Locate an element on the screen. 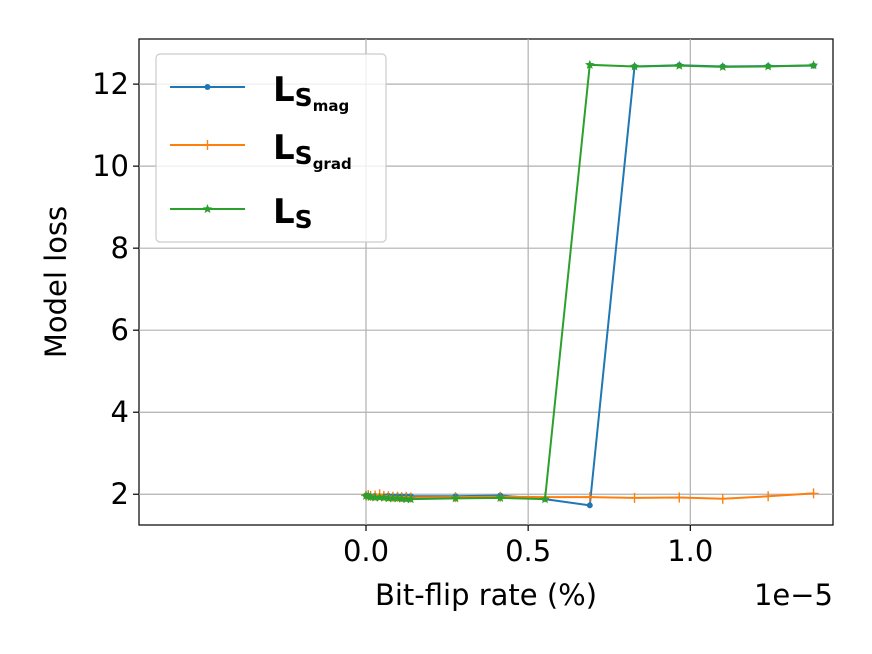 The height and width of the screenshot is (654, 872). y-tick-label-3: 8 is located at coordinates (120, 248).